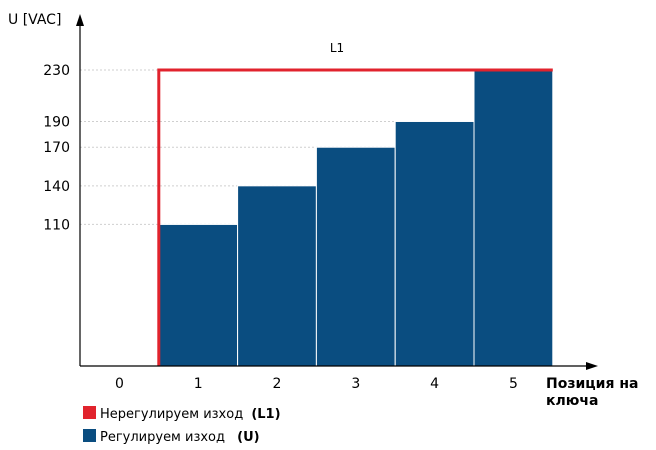  Describe the element at coordinates (80, 20) in the screenshot. I see `y-axis-arrow` at that location.